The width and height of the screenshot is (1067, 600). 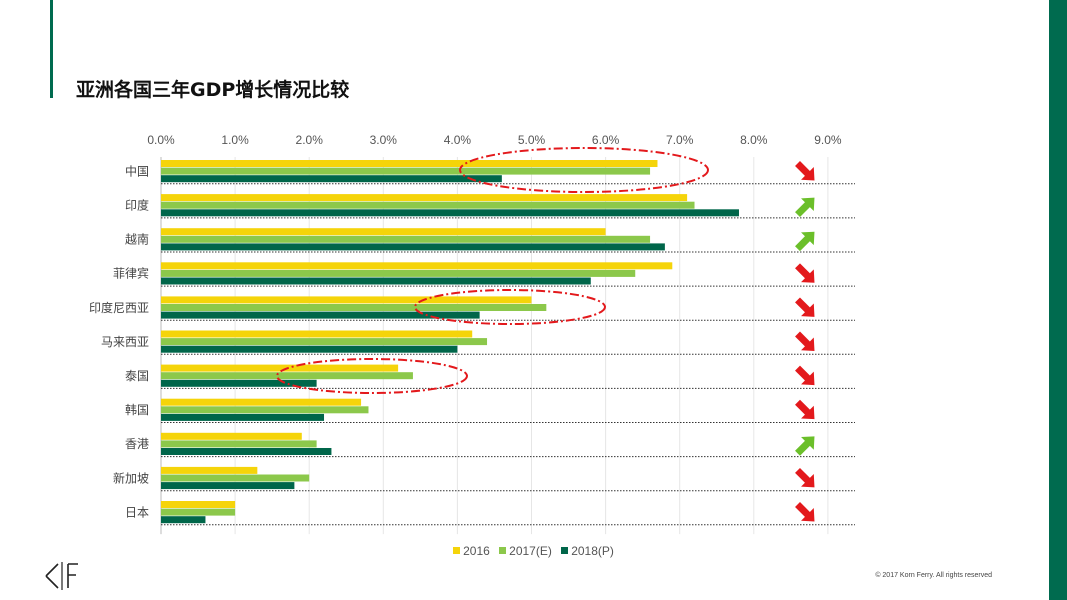 I want to click on legend-item-2016: 2016, so click(x=471, y=551).